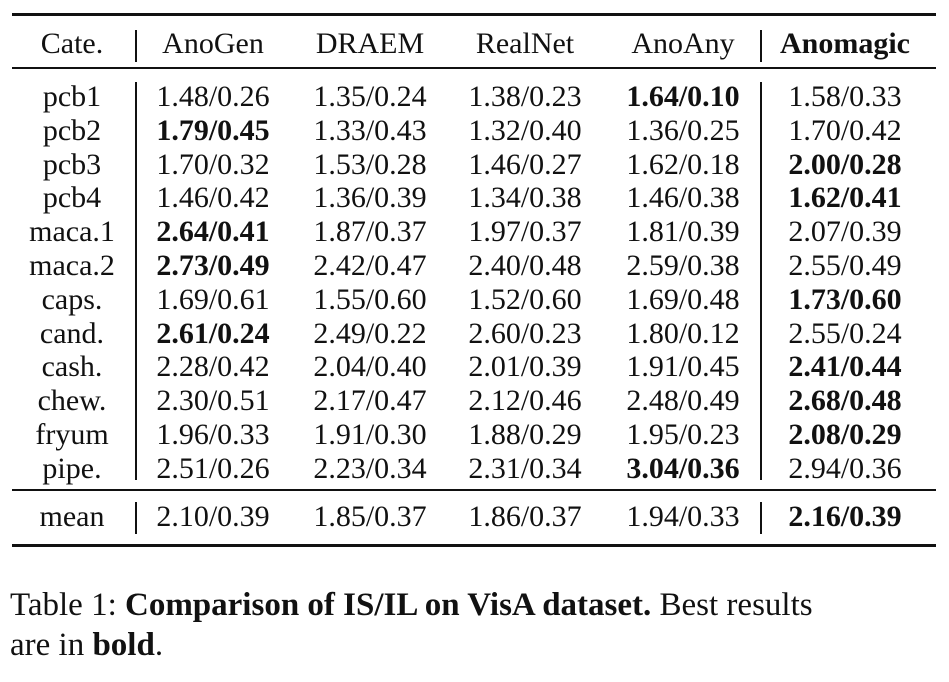 The width and height of the screenshot is (949, 682). I want to click on cell: 1.86/0.37, so click(525, 516).